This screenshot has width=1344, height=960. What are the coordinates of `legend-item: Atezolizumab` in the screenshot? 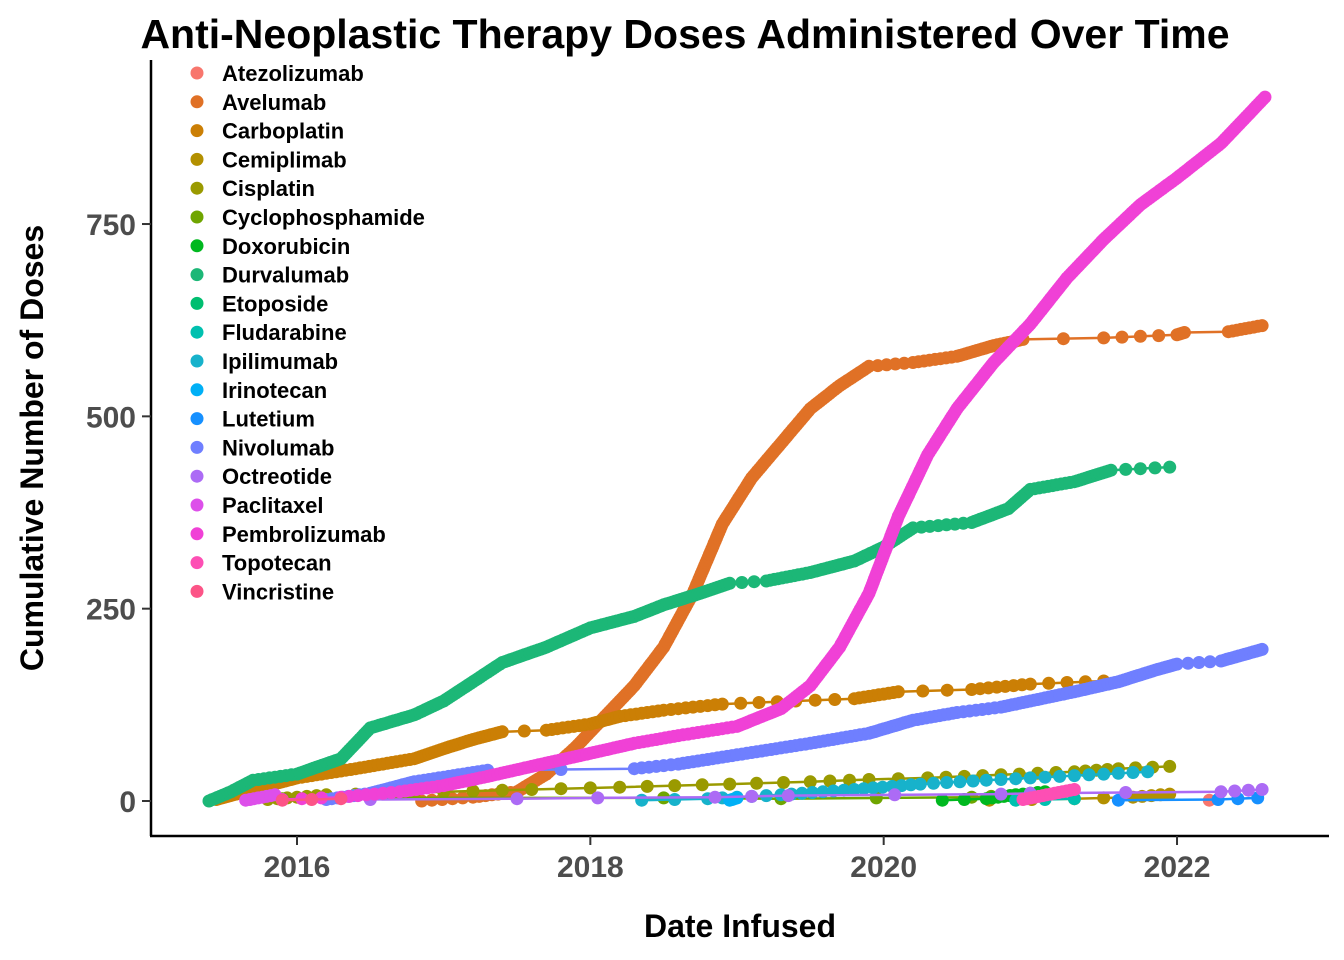 It's located at (277, 73).